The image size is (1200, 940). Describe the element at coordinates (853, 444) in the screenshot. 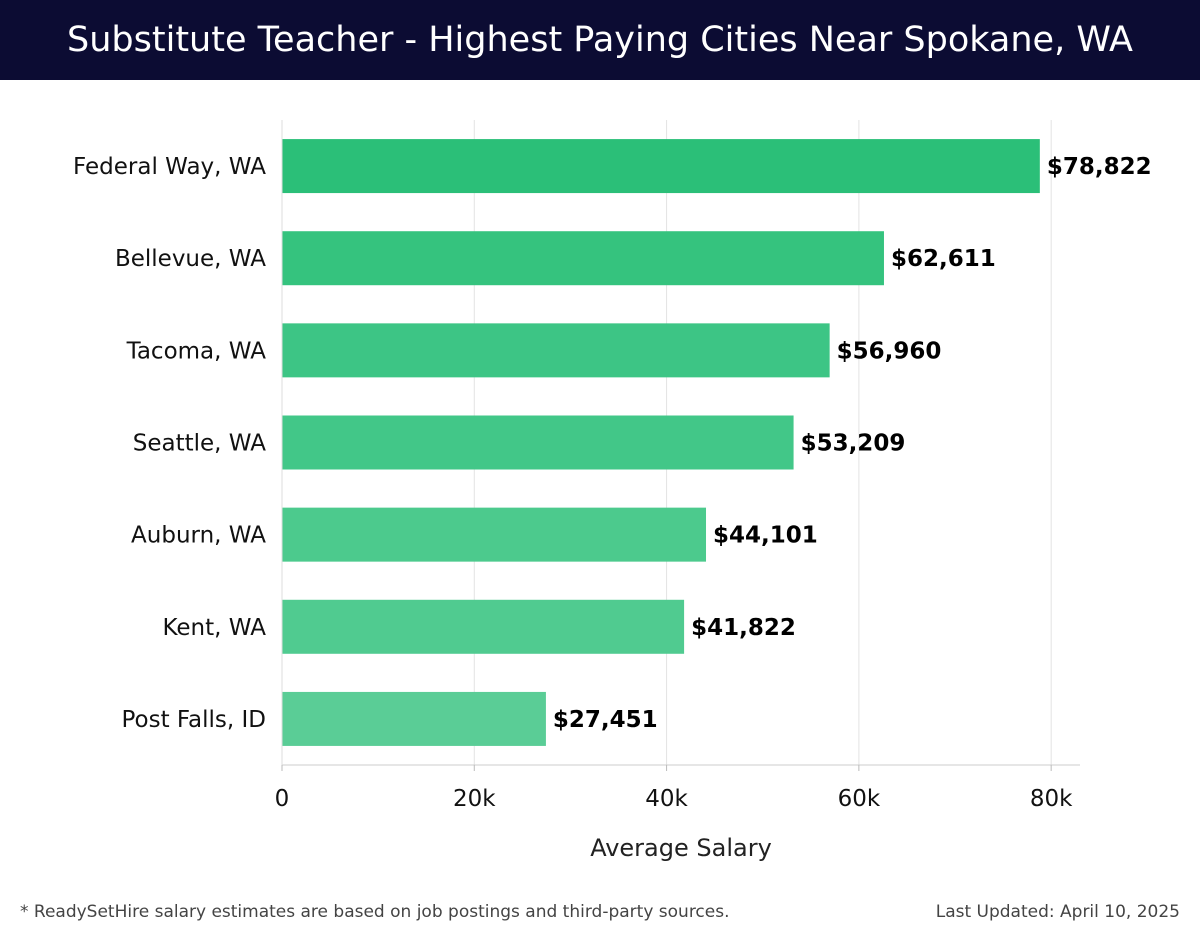

I see `data-label: $53,209` at that location.